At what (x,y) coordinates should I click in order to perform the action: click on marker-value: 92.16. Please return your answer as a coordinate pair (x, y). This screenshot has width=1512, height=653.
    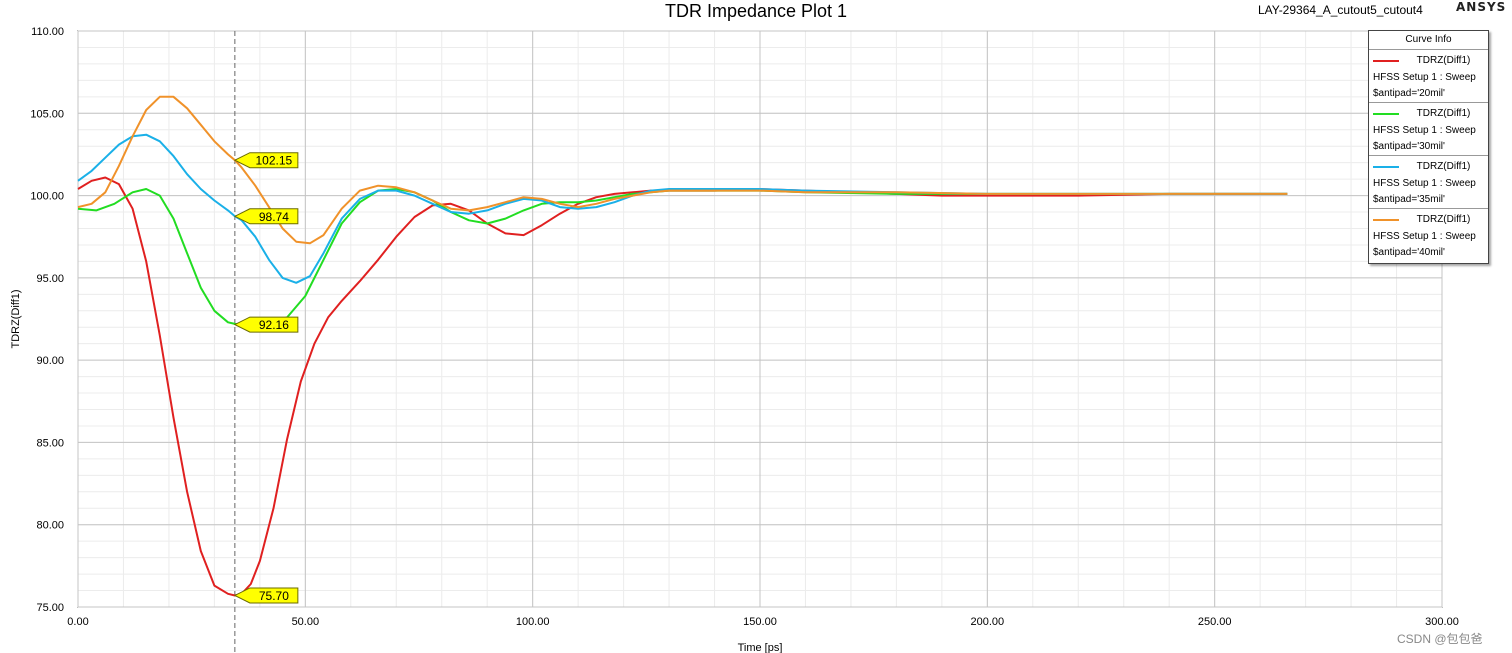
    Looking at the image, I should click on (274, 325).